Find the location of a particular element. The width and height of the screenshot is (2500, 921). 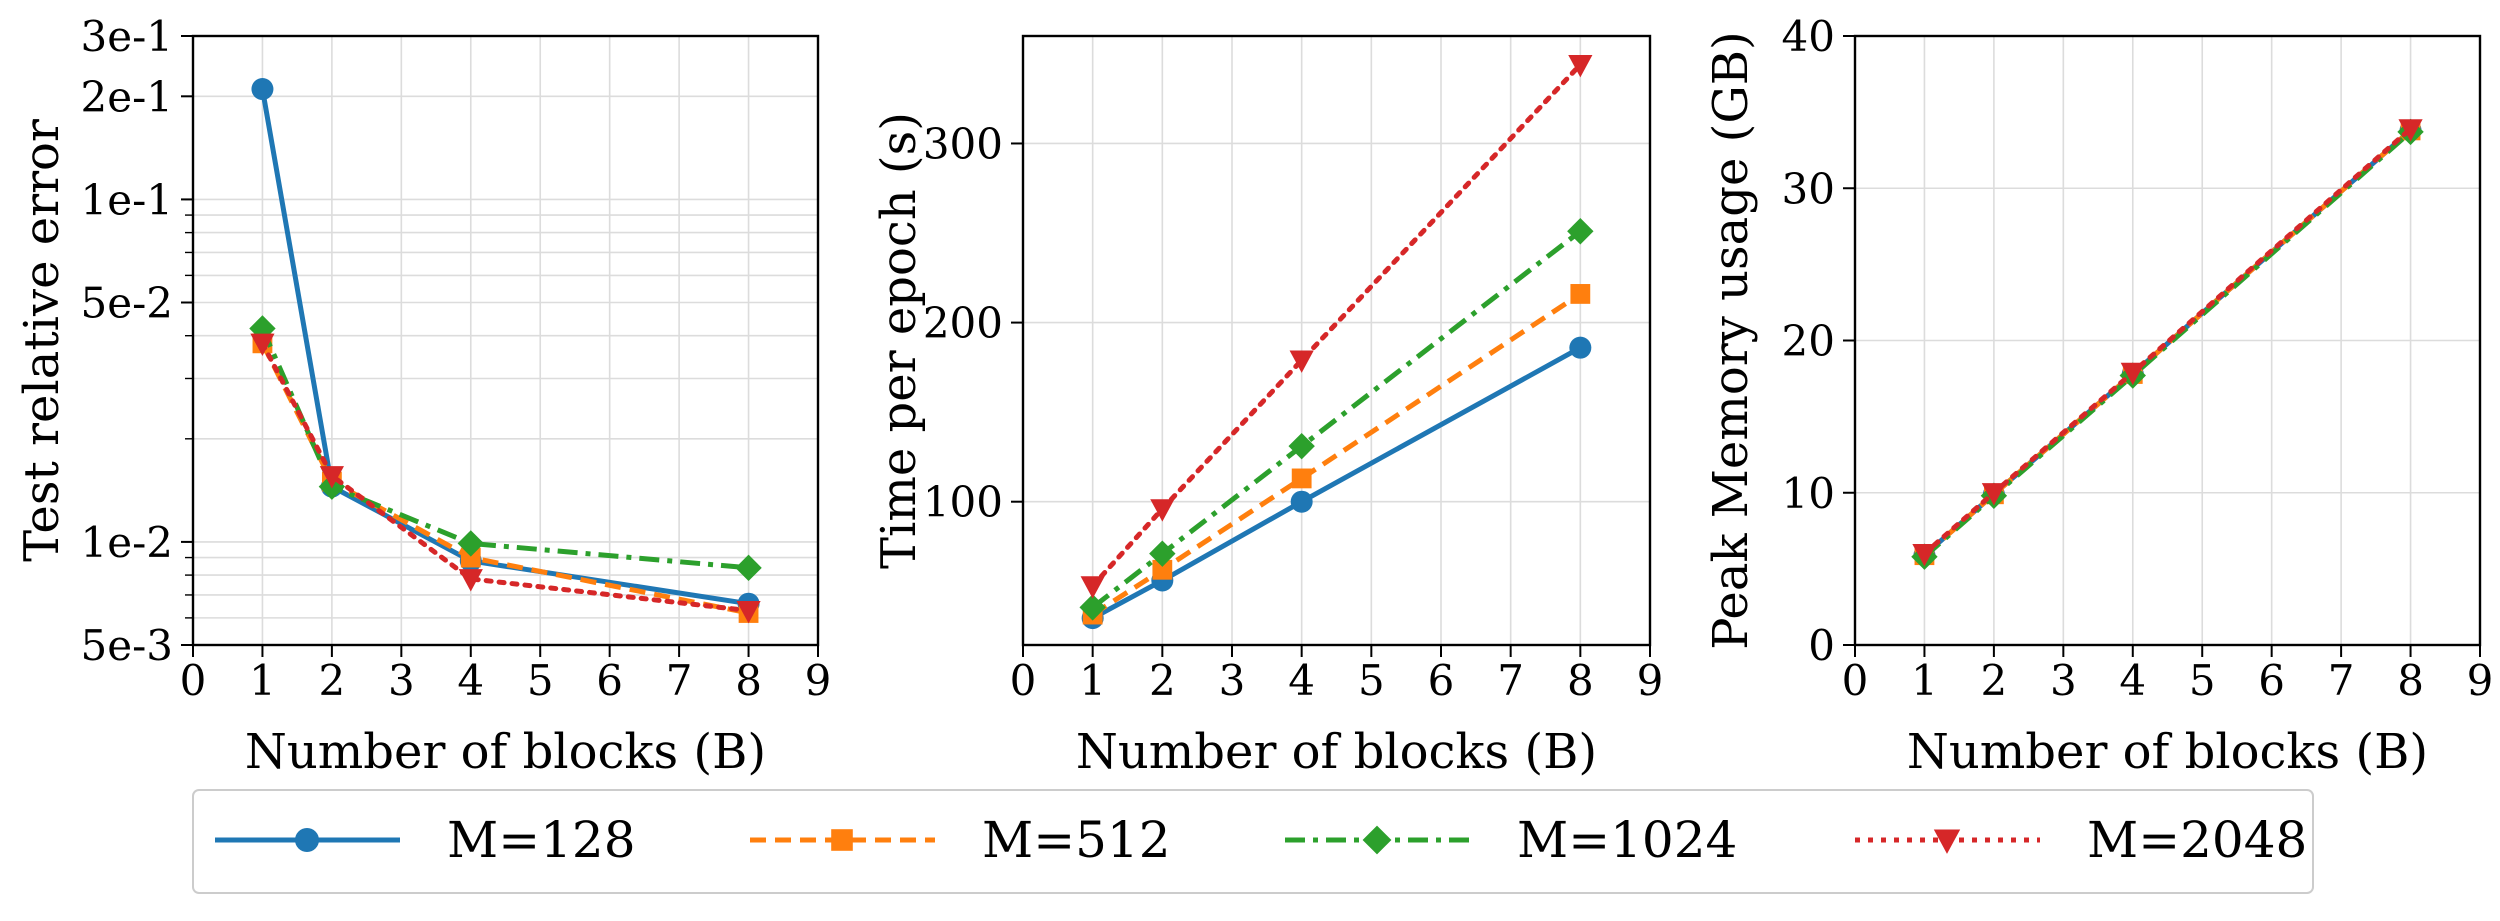

legend-label: M=128 is located at coordinates (541, 840).